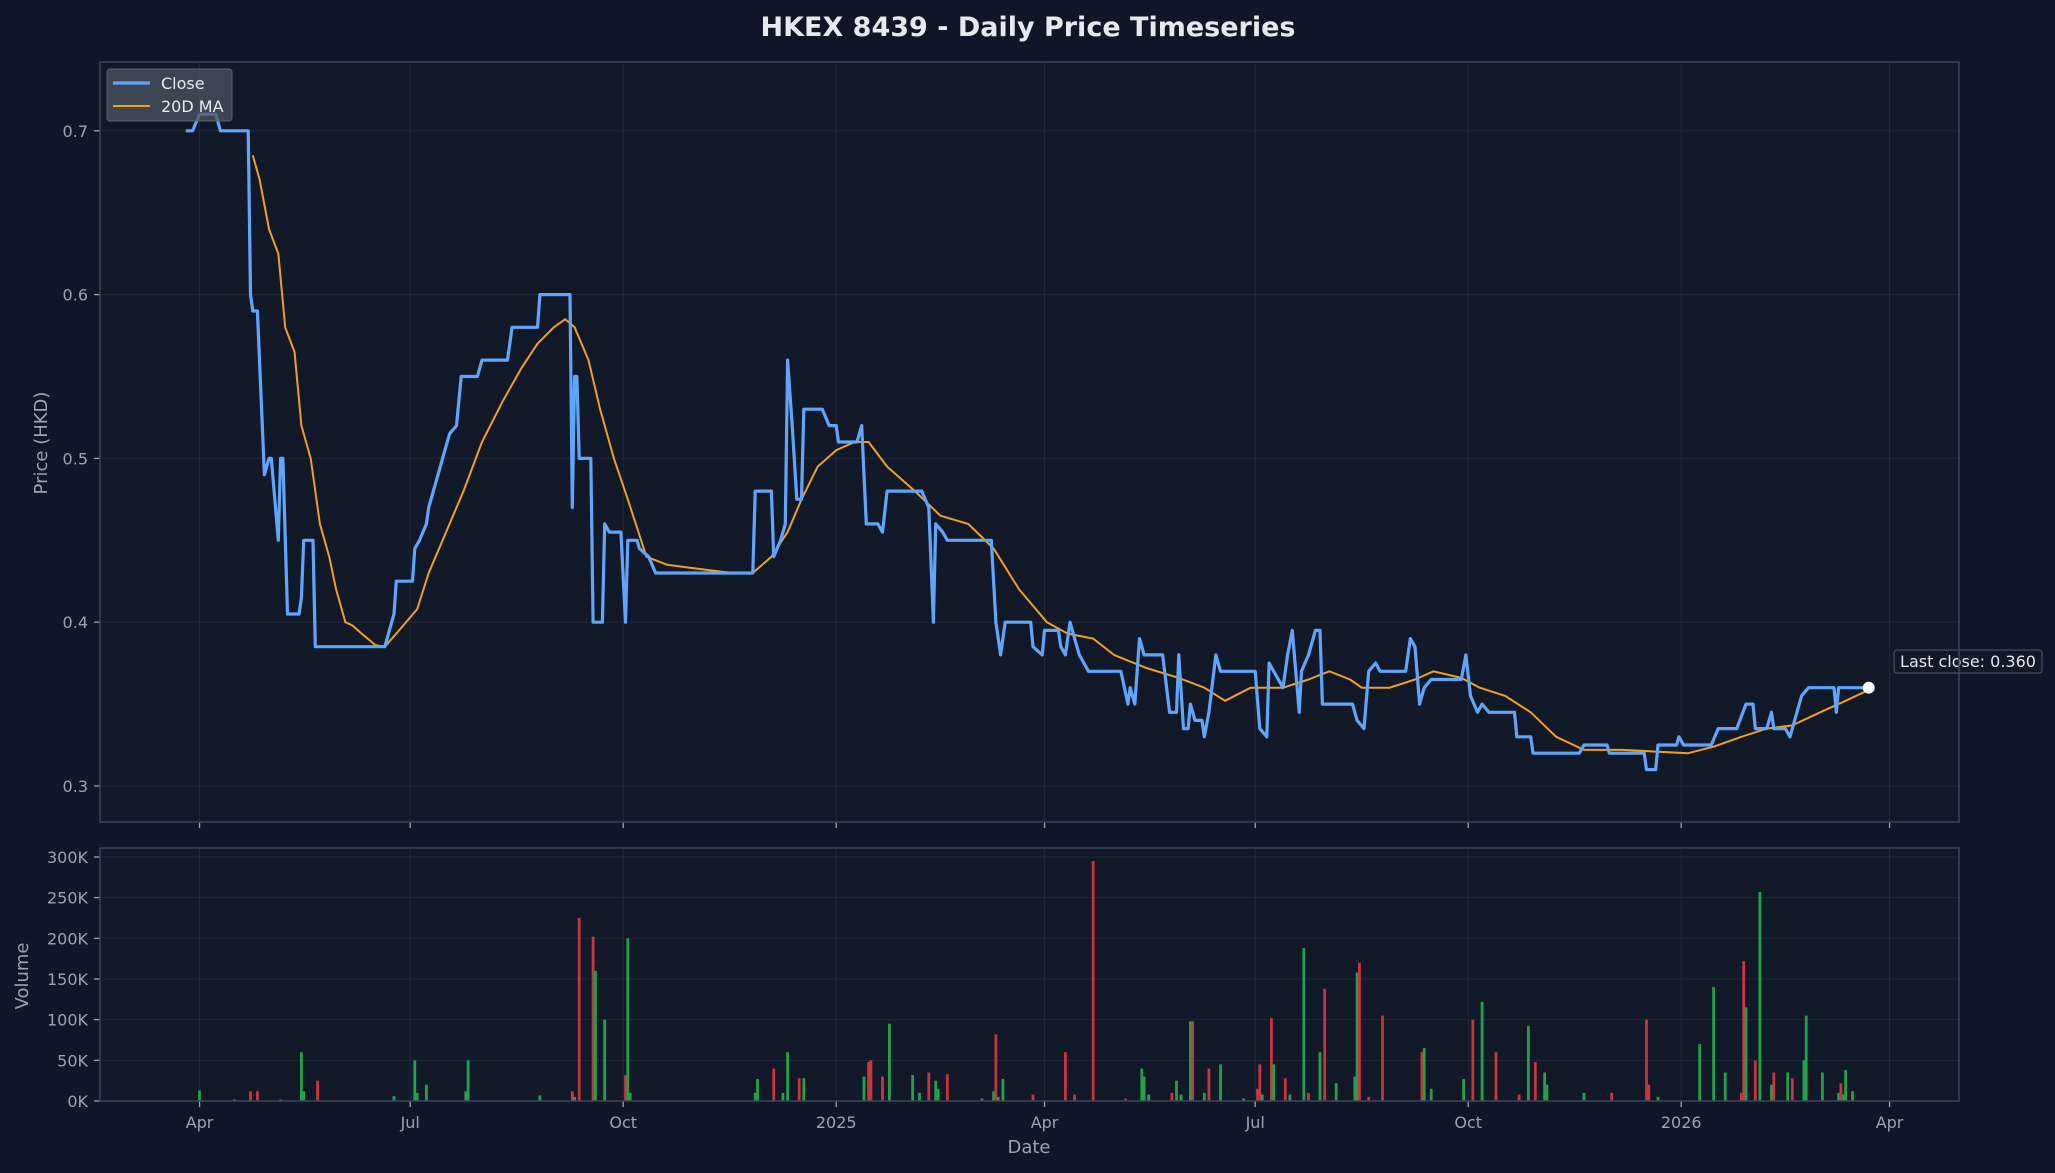 The height and width of the screenshot is (1173, 2055). I want to click on price-y-tick-label: 0.4, so click(75, 622).